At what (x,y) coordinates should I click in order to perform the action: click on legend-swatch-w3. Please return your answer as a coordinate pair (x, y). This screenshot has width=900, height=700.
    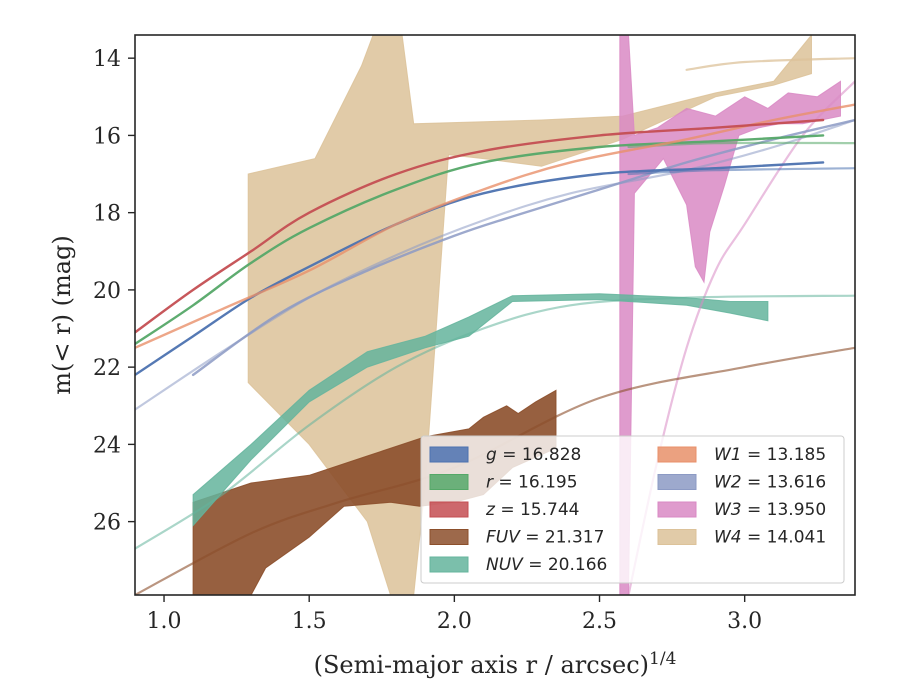
    Looking at the image, I should click on (677, 509).